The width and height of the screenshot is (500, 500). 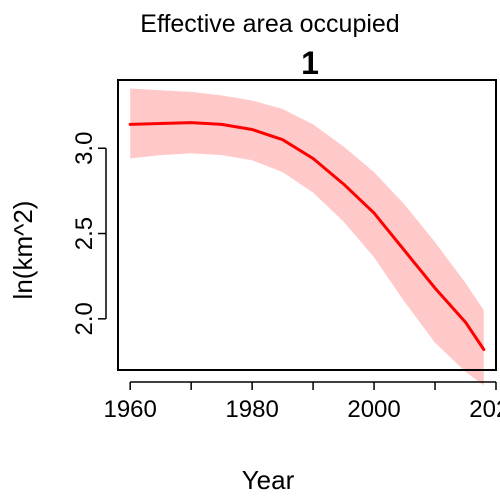 What do you see at coordinates (269, 24) in the screenshot?
I see `chart-title: Effective area occupied` at bounding box center [269, 24].